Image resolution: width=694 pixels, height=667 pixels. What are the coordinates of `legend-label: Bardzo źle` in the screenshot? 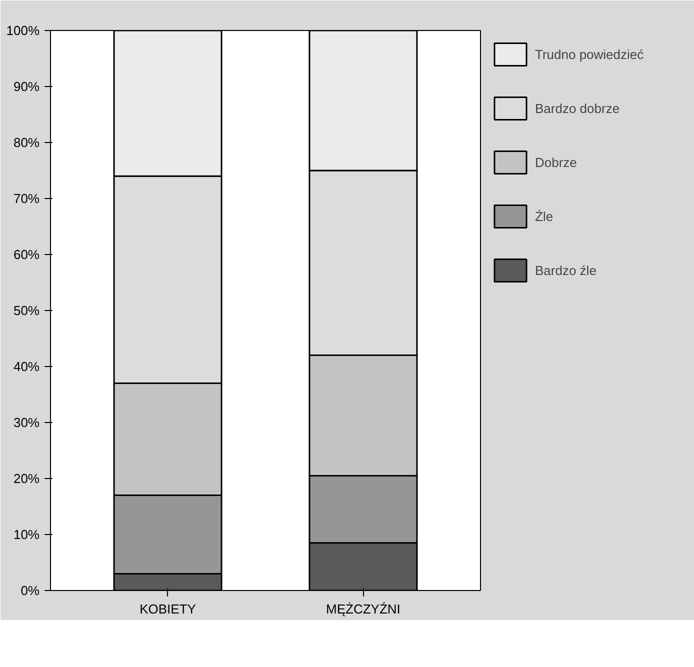 It's located at (565, 270).